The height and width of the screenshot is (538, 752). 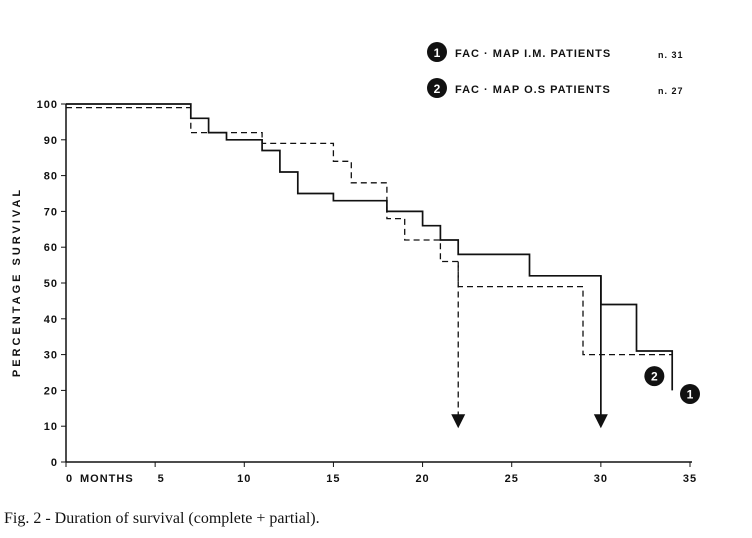 What do you see at coordinates (51, 141) in the screenshot?
I see `y-tick-label: 90` at bounding box center [51, 141].